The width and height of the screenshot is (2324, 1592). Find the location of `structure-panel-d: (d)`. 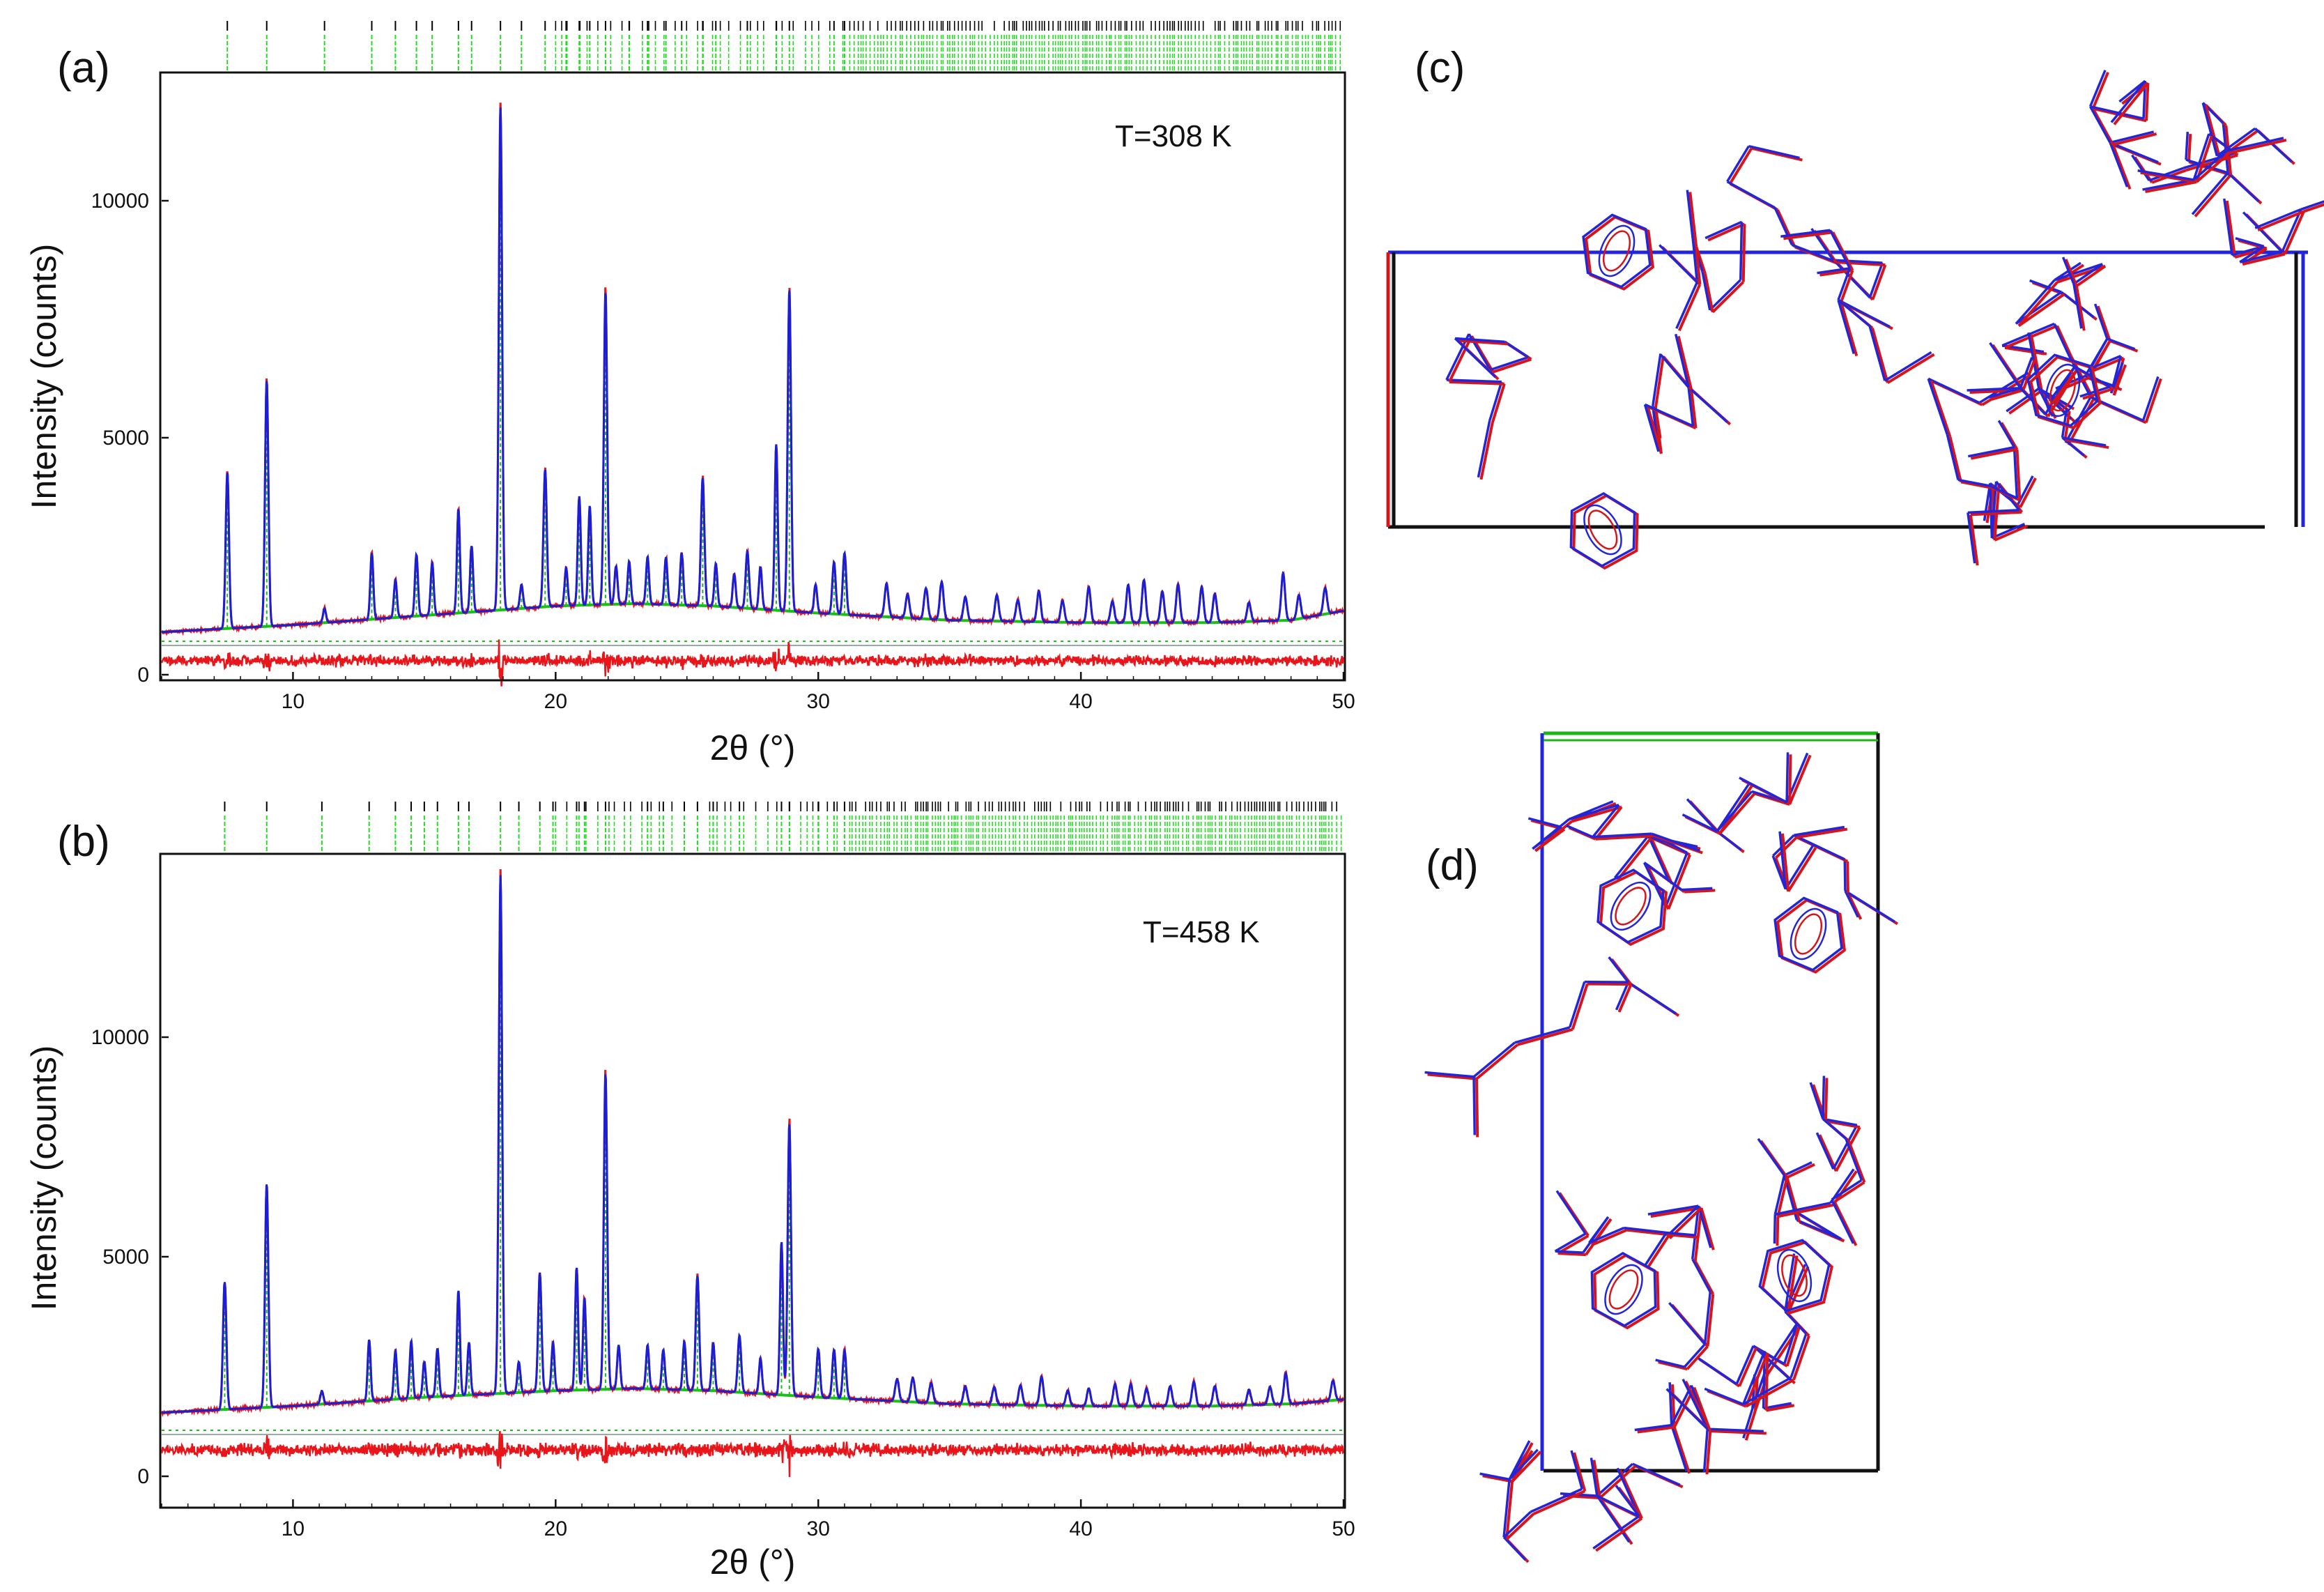

structure-panel-d: (d) is located at coordinates (1661, 1147).